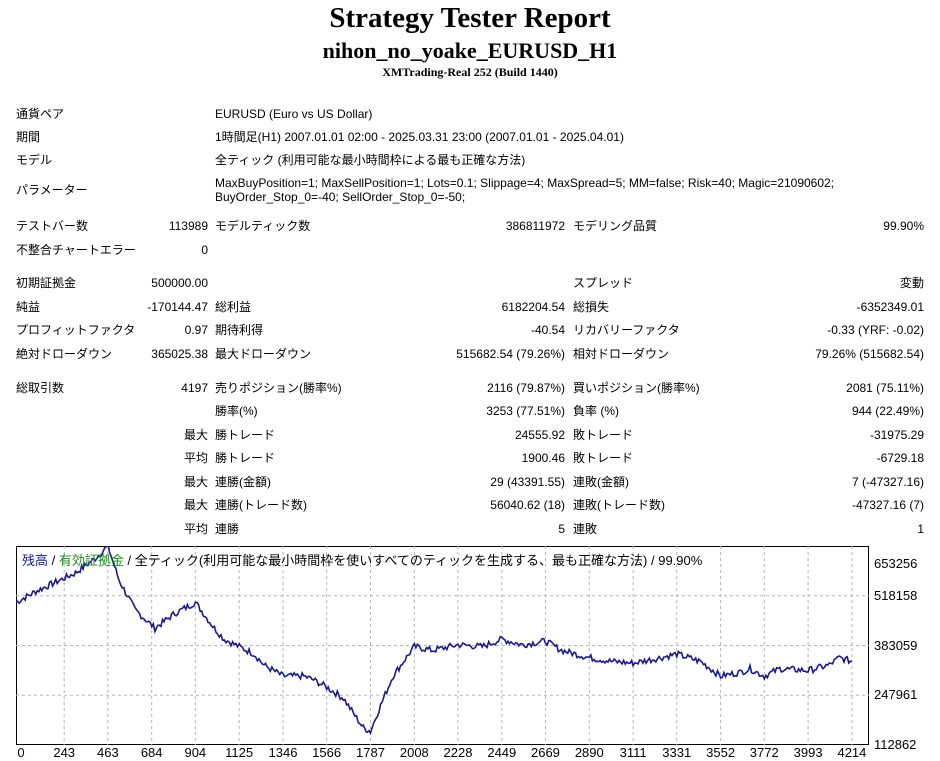 This screenshot has height=761, width=940. I want to click on params-label: パラメーター, so click(52, 190).